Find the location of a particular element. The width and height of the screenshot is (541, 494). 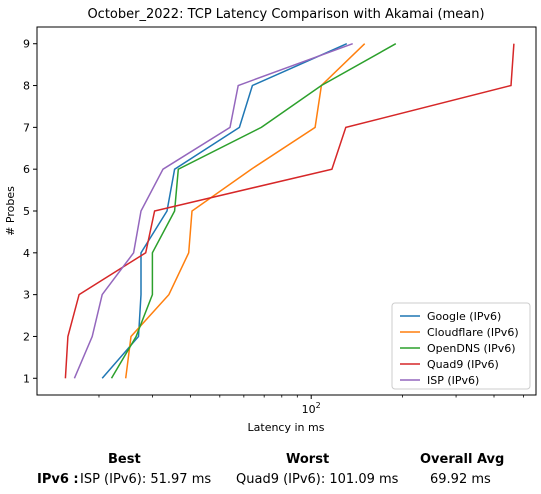

y-tick-label: 7 is located at coordinates (26, 127).